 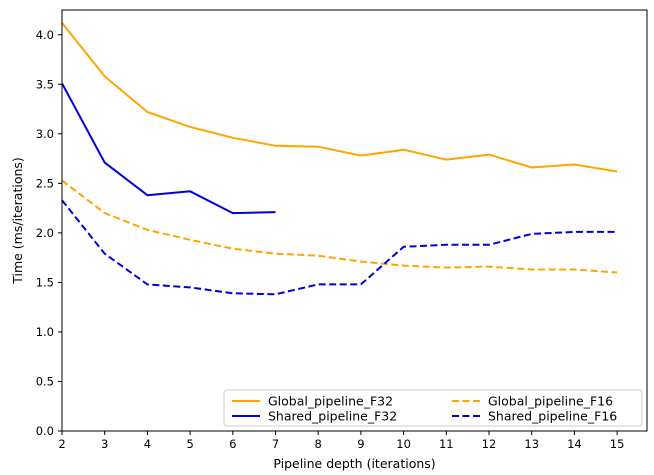 What do you see at coordinates (189, 444) in the screenshot?
I see `x-tick-label: 5` at bounding box center [189, 444].